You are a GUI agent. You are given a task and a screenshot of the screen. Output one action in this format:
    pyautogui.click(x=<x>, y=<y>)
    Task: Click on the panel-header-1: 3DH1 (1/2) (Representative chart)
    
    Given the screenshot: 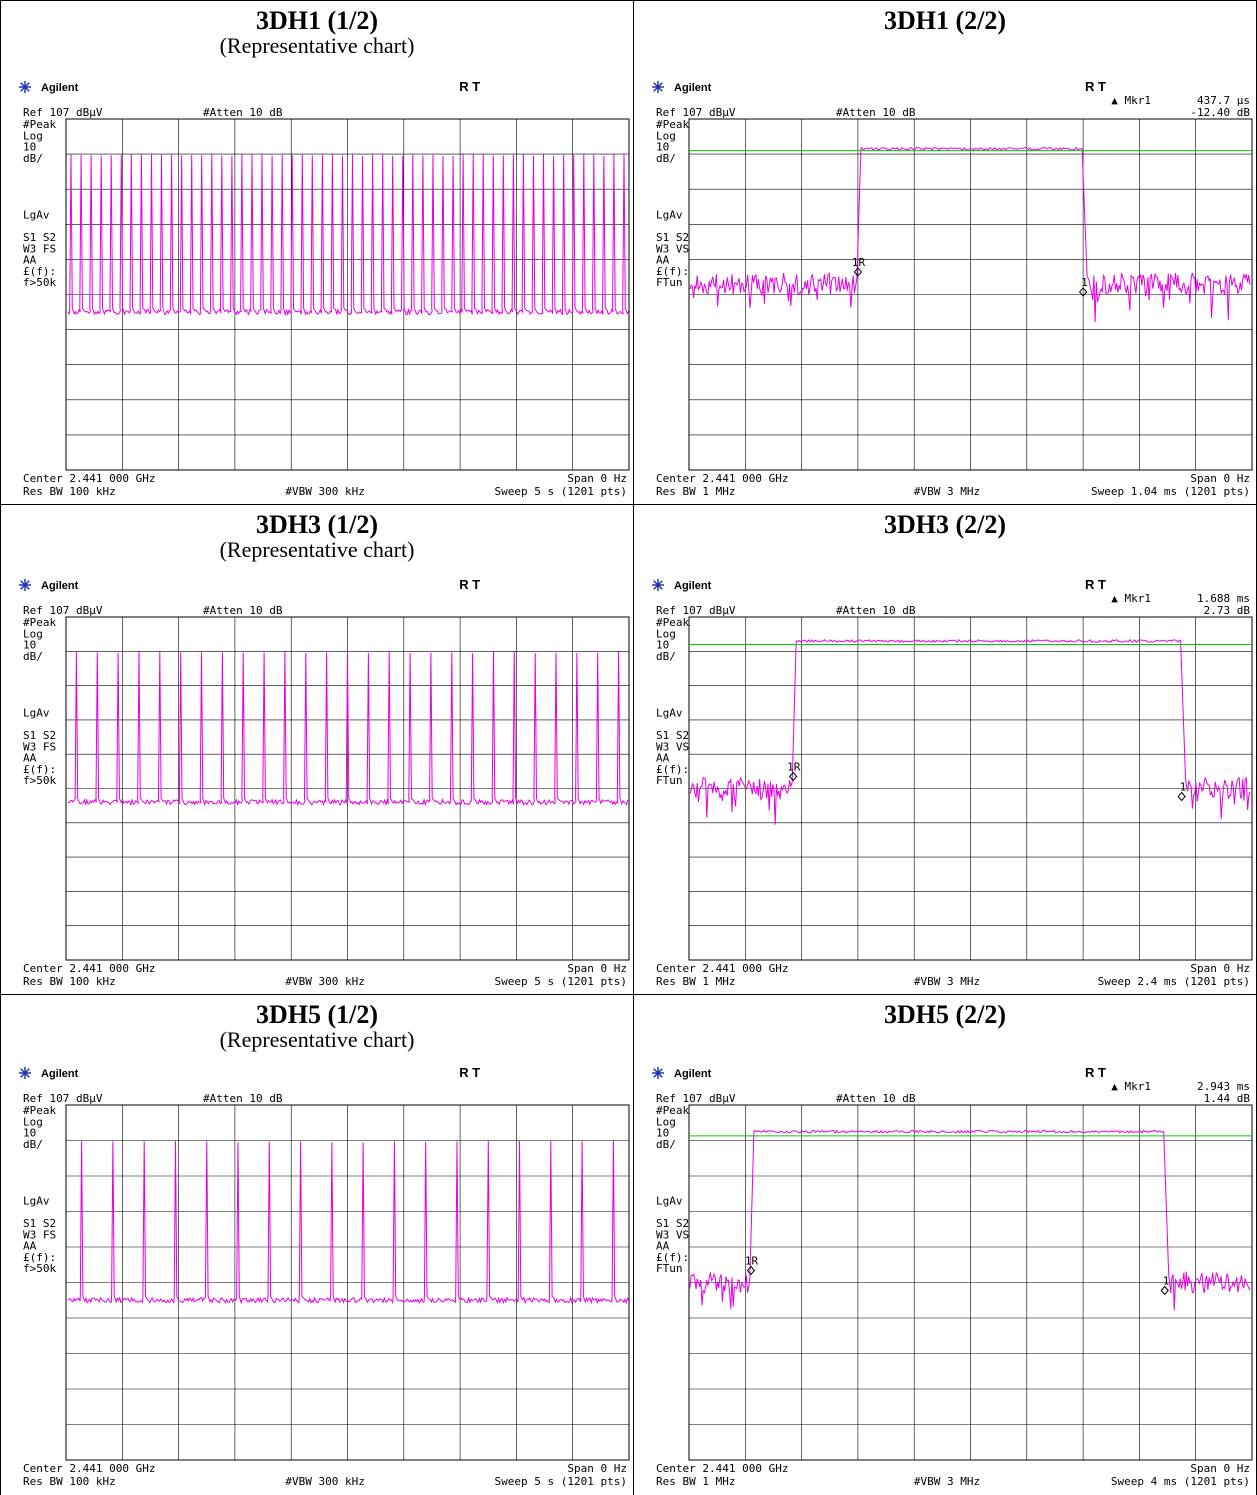 What is the action you would take?
    pyautogui.click(x=317, y=38)
    